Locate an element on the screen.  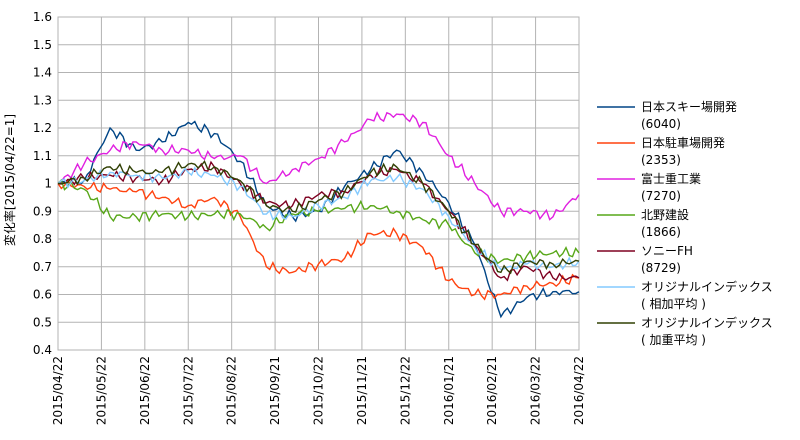
legend-entry-name: 日本駐車場開発 is located at coordinates (683, 142).